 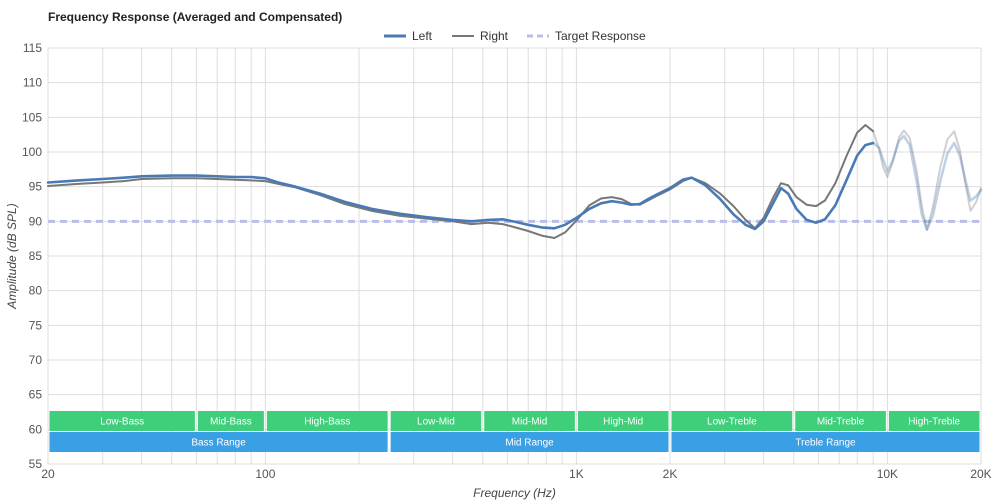 What do you see at coordinates (600, 36) in the screenshot?
I see `legend-target-response-label: Target Response` at bounding box center [600, 36].